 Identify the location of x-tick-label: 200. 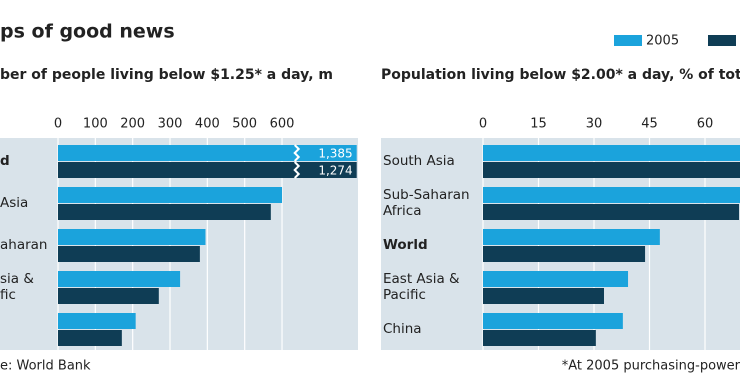
(132, 124).